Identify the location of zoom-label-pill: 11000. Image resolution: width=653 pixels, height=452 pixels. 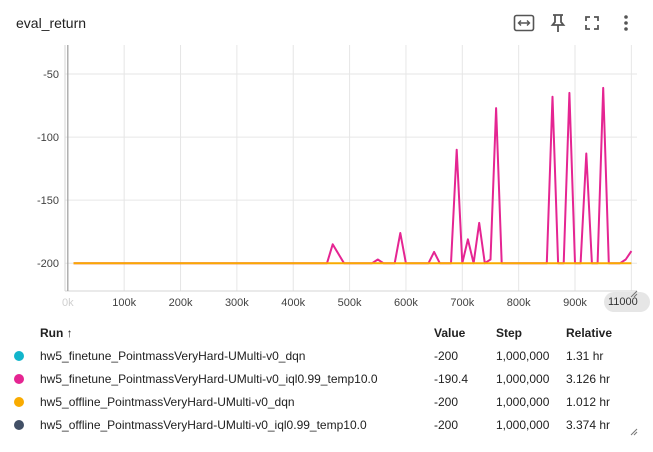
(627, 302).